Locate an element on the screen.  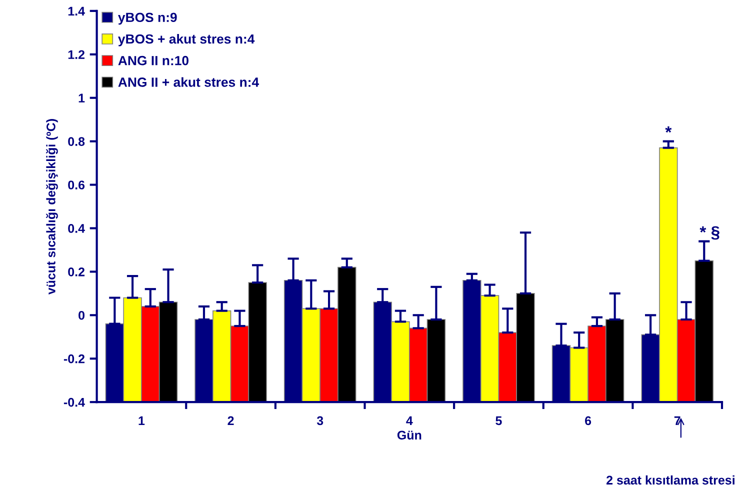
y-tick-label: 1 is located at coordinates (81, 98).